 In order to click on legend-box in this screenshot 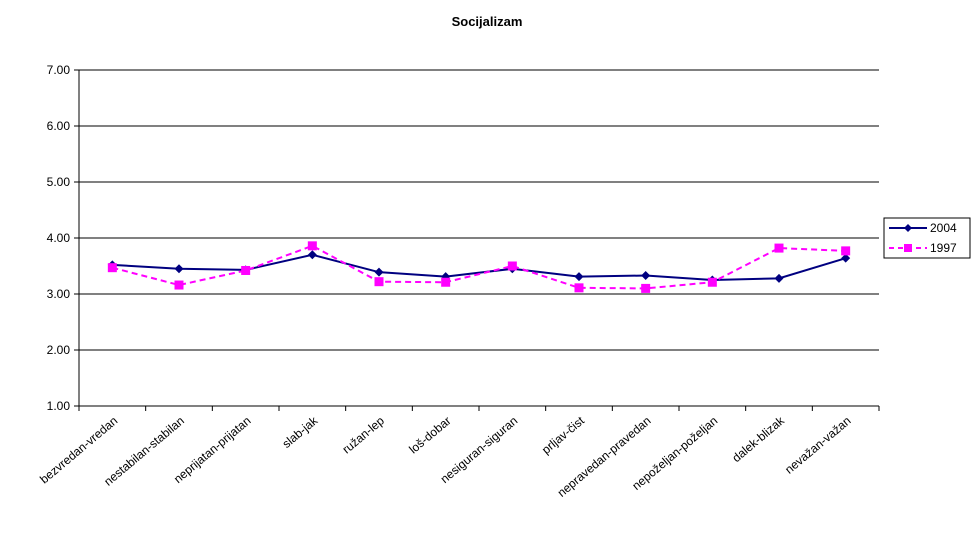, I will do `click(927, 238)`.